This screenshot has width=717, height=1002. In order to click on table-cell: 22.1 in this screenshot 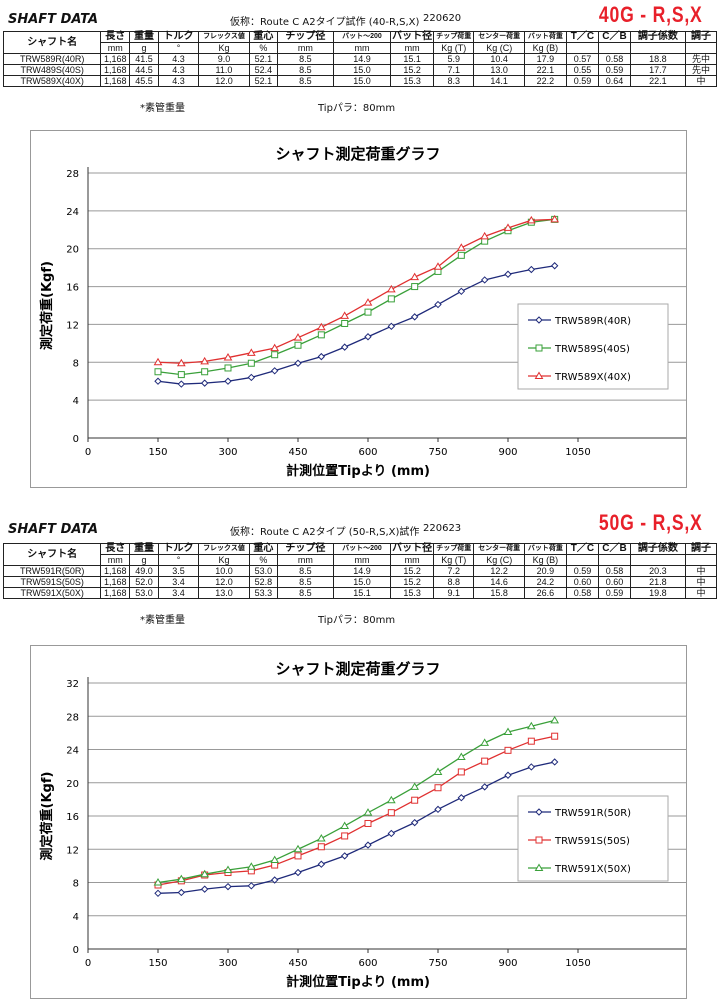, I will do `click(545, 70)`.